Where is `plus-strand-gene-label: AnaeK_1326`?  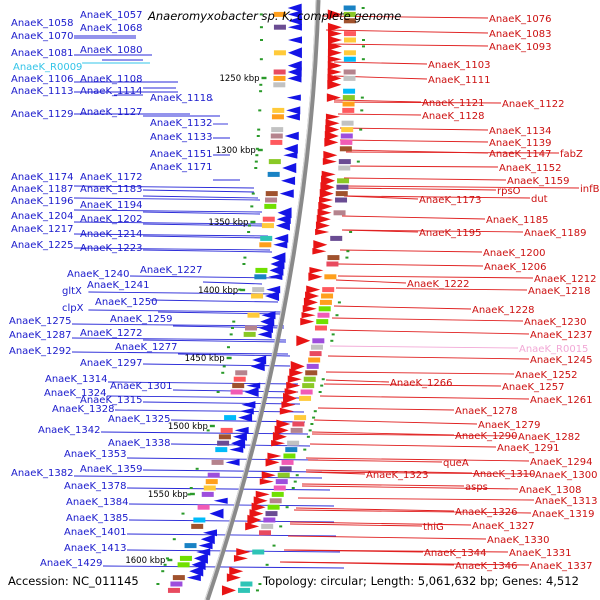
plus-strand-gene-label: AnaeK_1326 is located at coordinates (486, 512).